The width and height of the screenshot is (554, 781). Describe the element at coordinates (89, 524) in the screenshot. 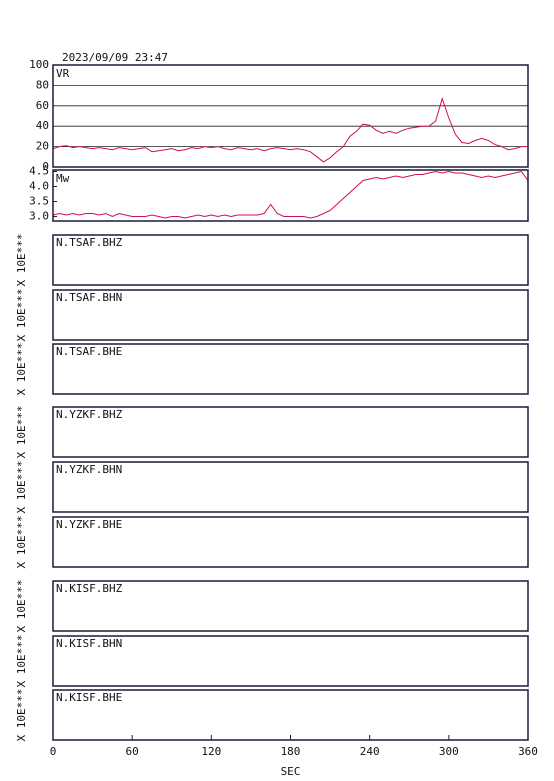

I see `station-label: N.YZKF.BHE` at that location.